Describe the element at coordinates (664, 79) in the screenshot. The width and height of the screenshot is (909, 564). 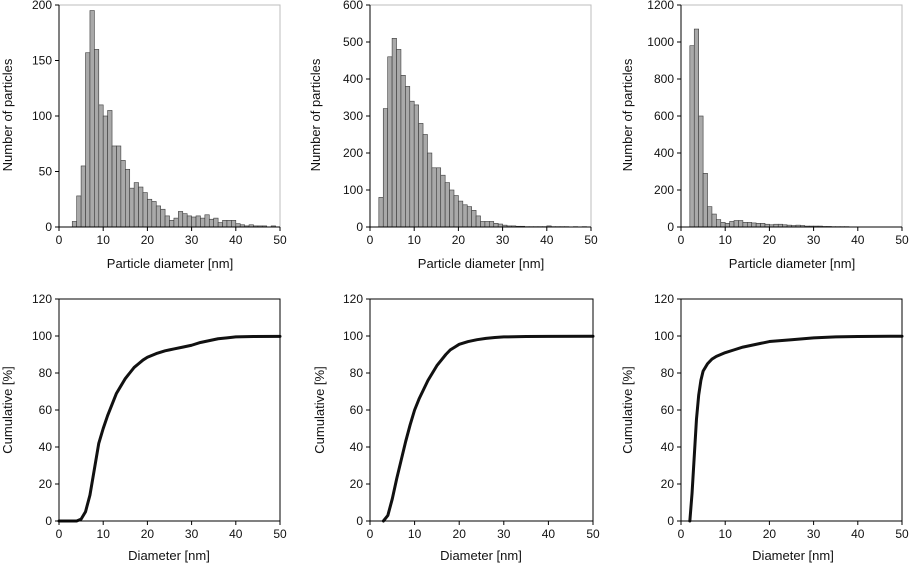
I see `y-tick-label: 800` at that location.